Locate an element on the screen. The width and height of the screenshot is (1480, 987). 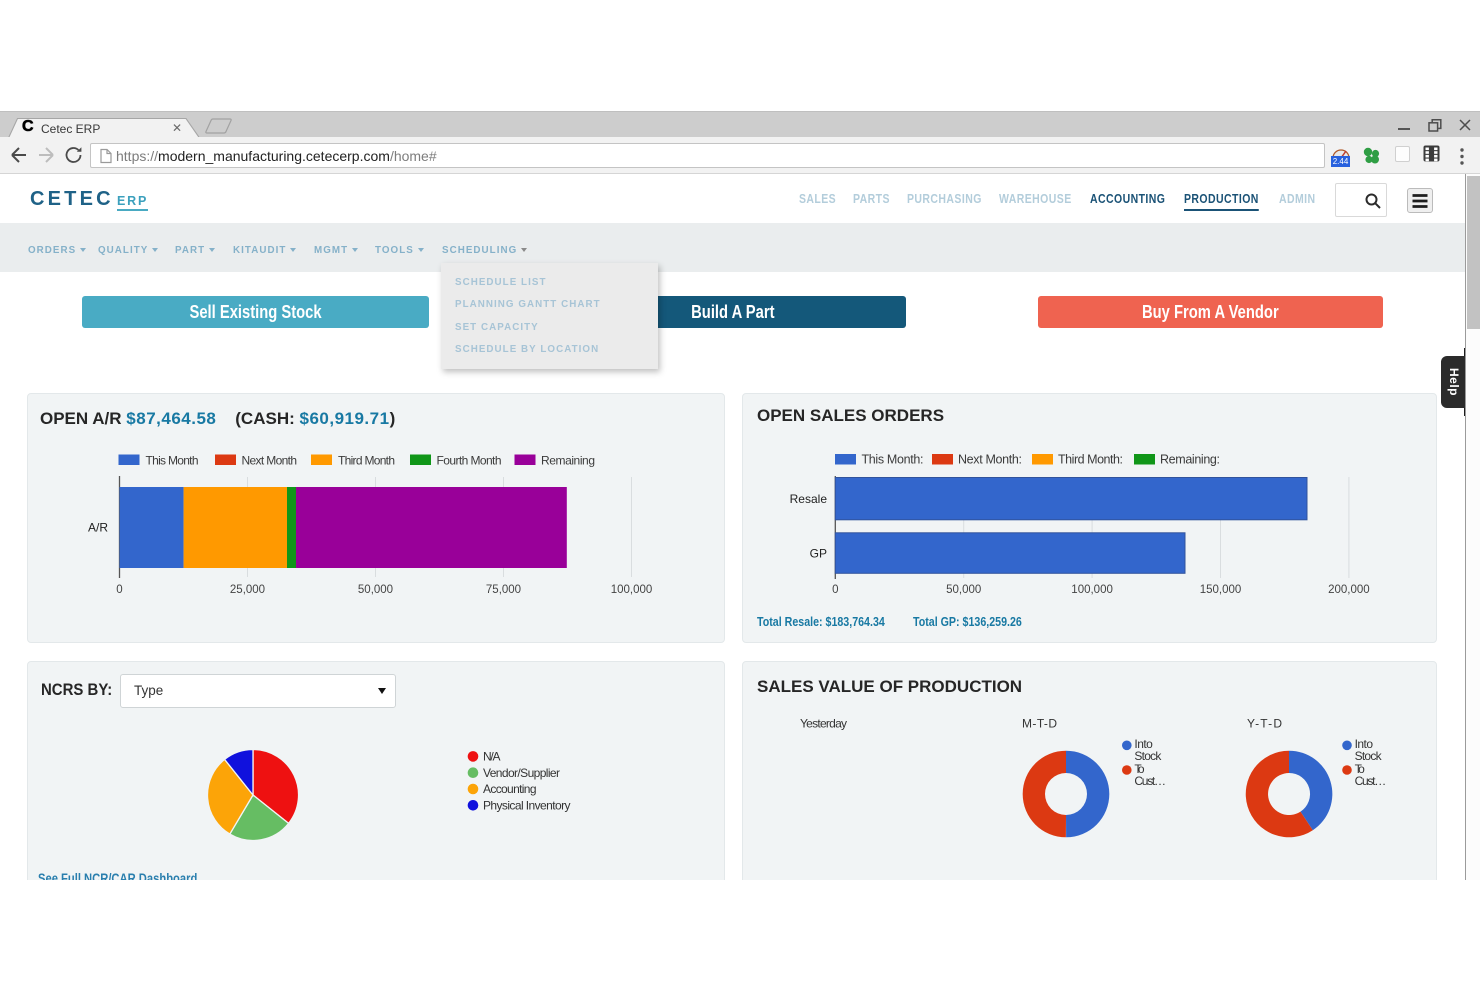
svg-text: Next Month: is located at coordinates (990, 460).